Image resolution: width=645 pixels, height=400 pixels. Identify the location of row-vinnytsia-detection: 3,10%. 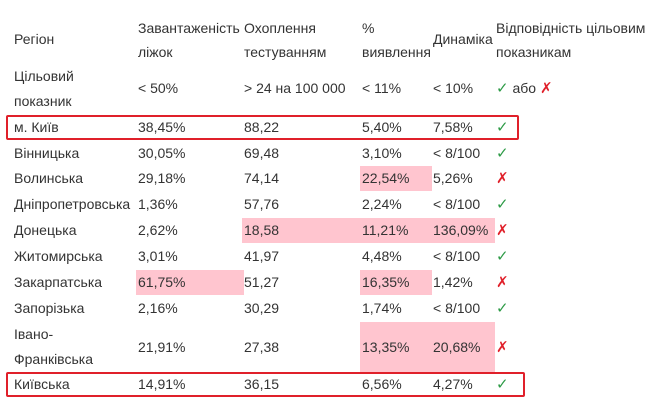
(382, 153).